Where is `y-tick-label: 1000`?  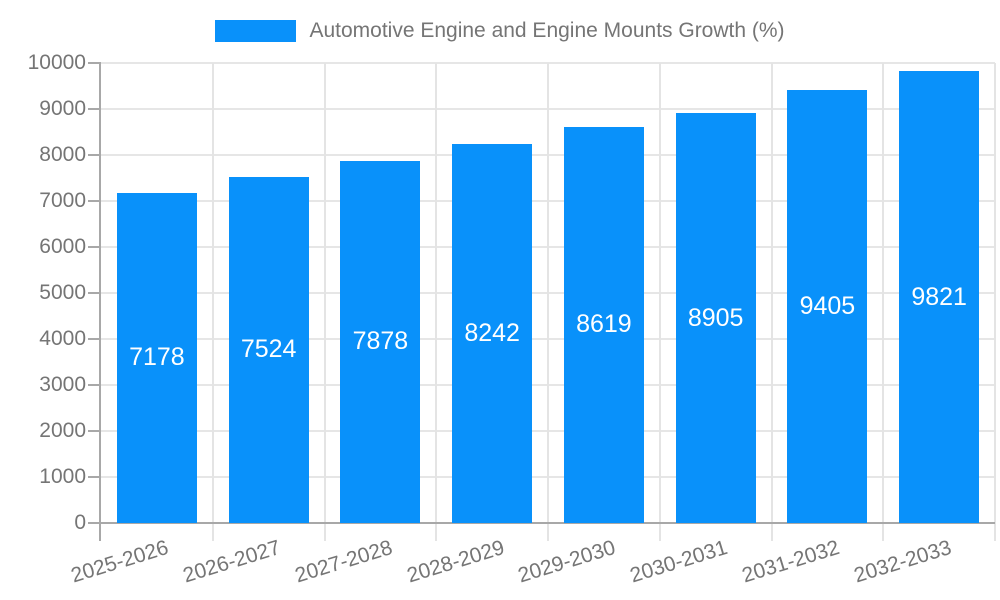
y-tick-label: 1000 is located at coordinates (62, 476).